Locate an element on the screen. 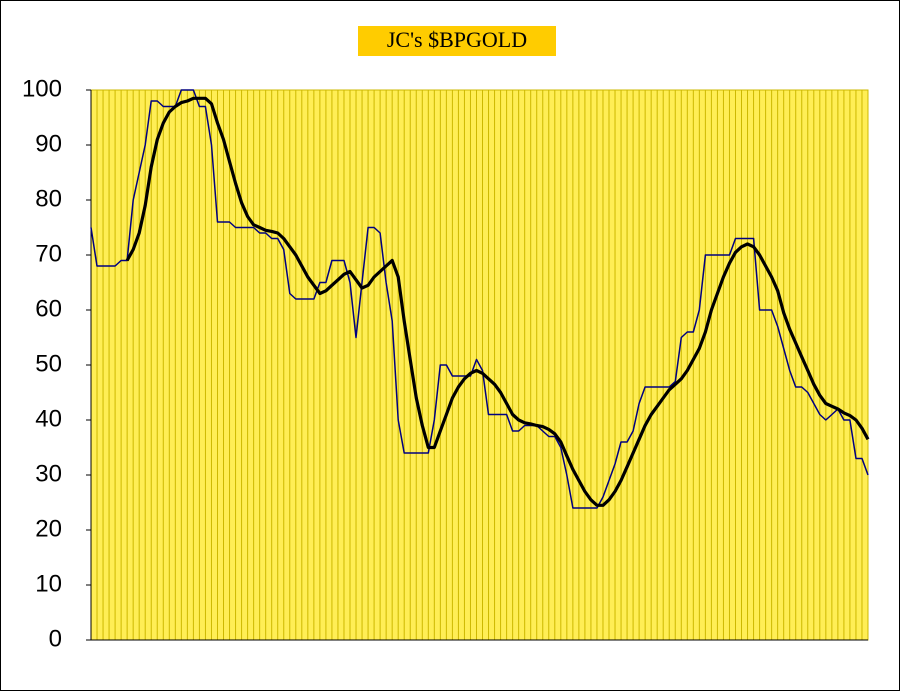  y-tick-label: 100 is located at coordinates (42, 88).